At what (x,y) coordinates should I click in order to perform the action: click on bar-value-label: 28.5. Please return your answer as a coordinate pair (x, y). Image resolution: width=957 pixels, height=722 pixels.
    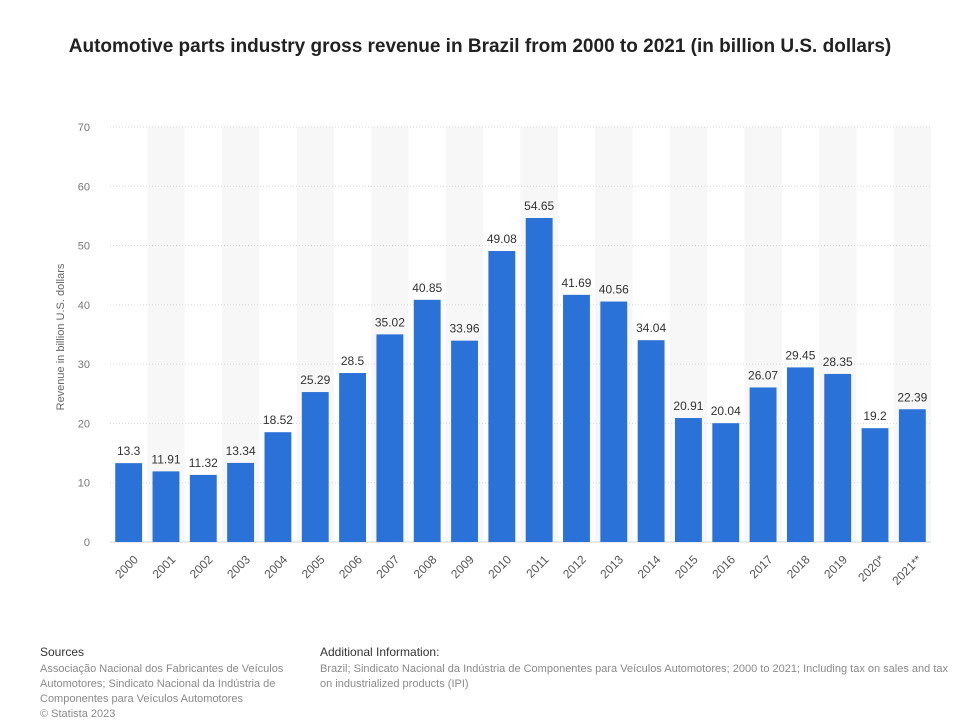
    Looking at the image, I should click on (353, 361).